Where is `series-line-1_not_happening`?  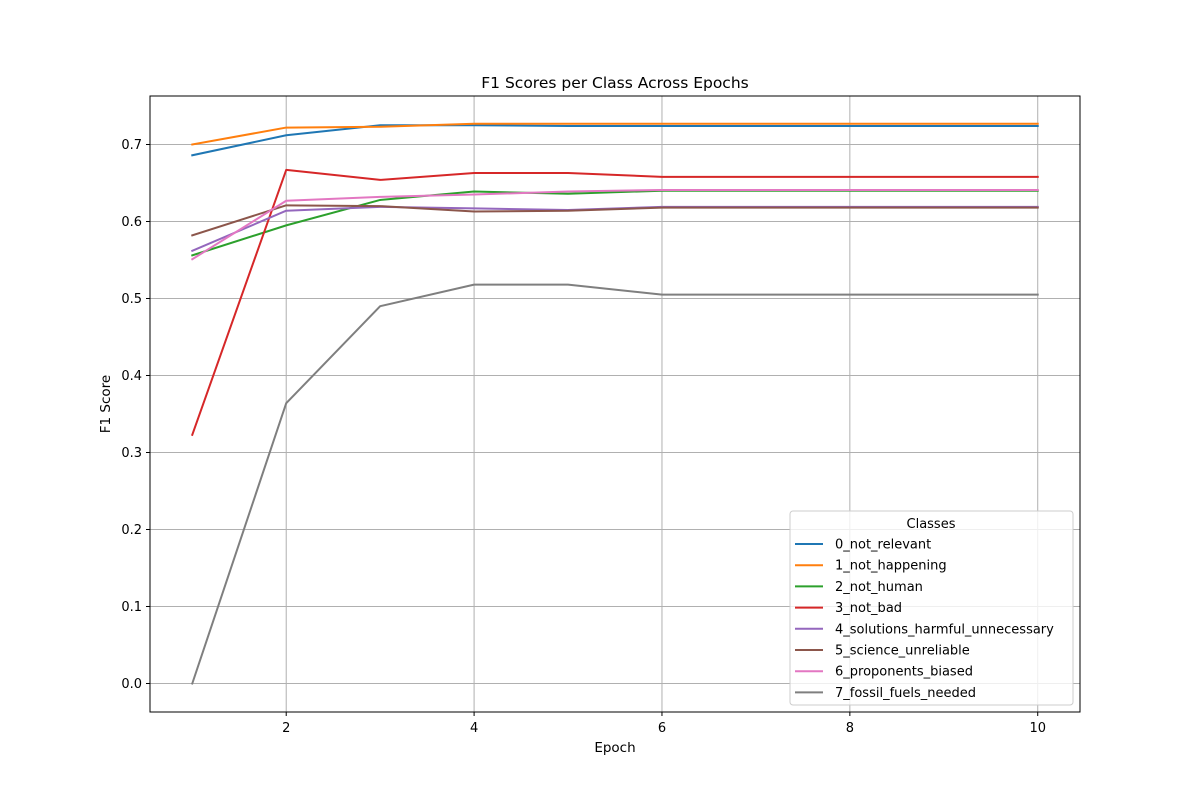
series-line-1_not_happening is located at coordinates (615, 134).